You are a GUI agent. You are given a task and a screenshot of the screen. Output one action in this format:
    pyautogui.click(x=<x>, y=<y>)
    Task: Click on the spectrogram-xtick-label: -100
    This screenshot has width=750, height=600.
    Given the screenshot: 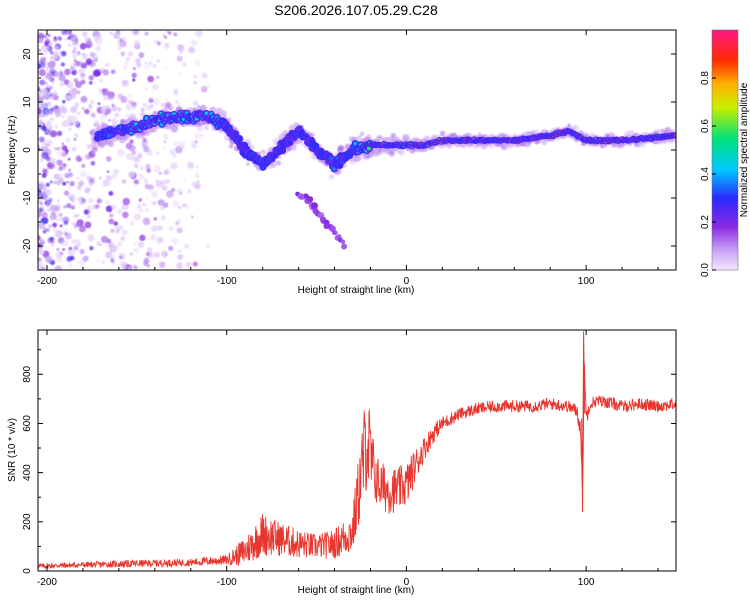 What is the action you would take?
    pyautogui.click(x=227, y=281)
    